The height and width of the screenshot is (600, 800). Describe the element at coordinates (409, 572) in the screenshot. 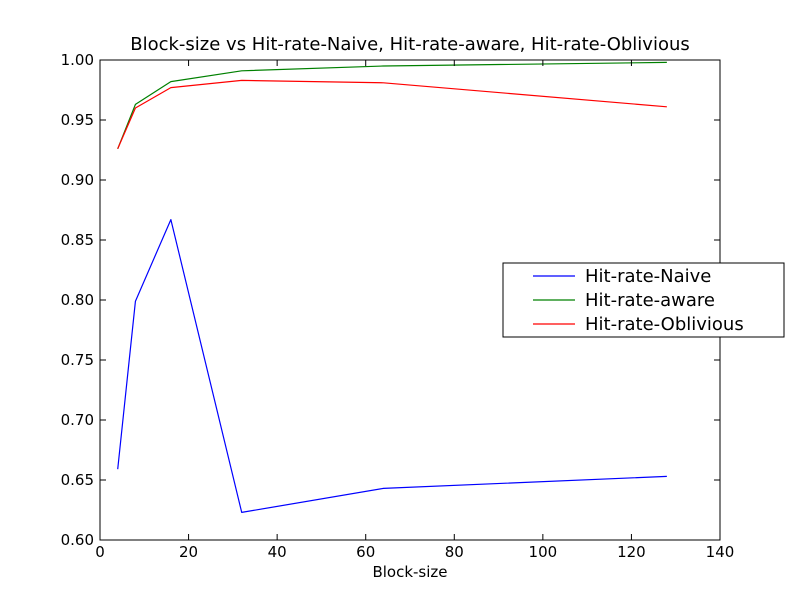

I see `x-axis-label: Block-size` at that location.